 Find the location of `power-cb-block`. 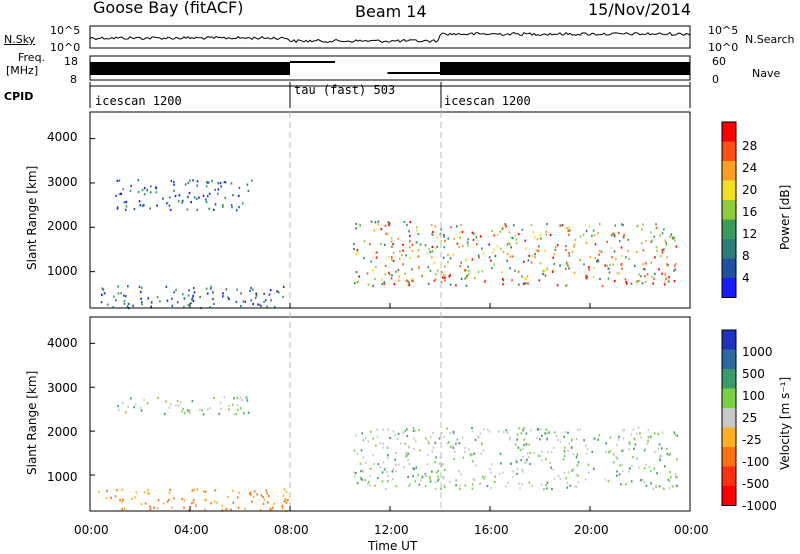

power-cb-block is located at coordinates (729, 151).